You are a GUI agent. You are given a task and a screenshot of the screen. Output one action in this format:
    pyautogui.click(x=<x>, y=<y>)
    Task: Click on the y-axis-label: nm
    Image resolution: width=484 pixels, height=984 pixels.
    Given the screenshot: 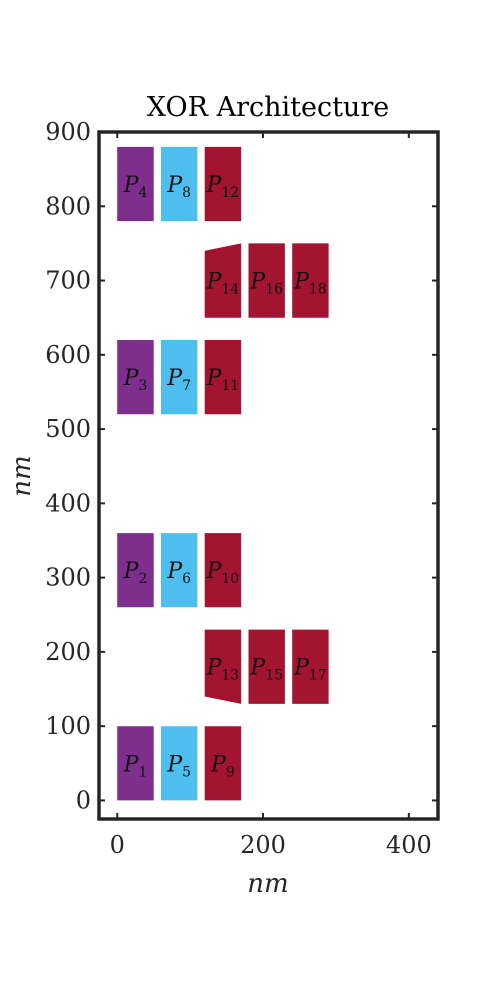 What is the action you would take?
    pyautogui.click(x=22, y=475)
    